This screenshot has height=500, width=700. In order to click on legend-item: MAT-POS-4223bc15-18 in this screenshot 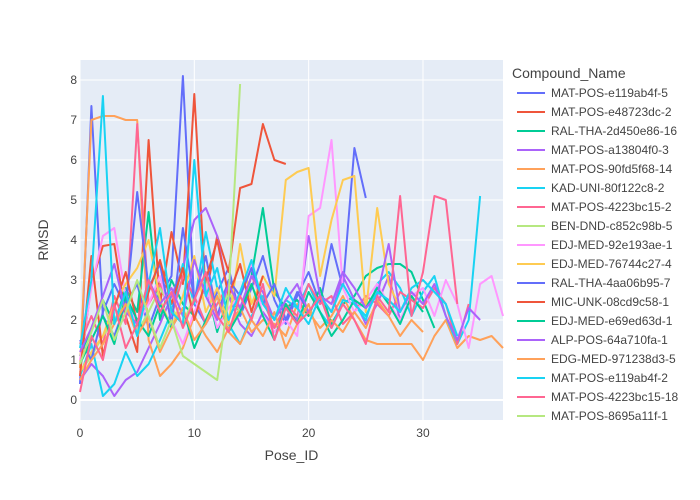, I will do `click(597, 397)`.